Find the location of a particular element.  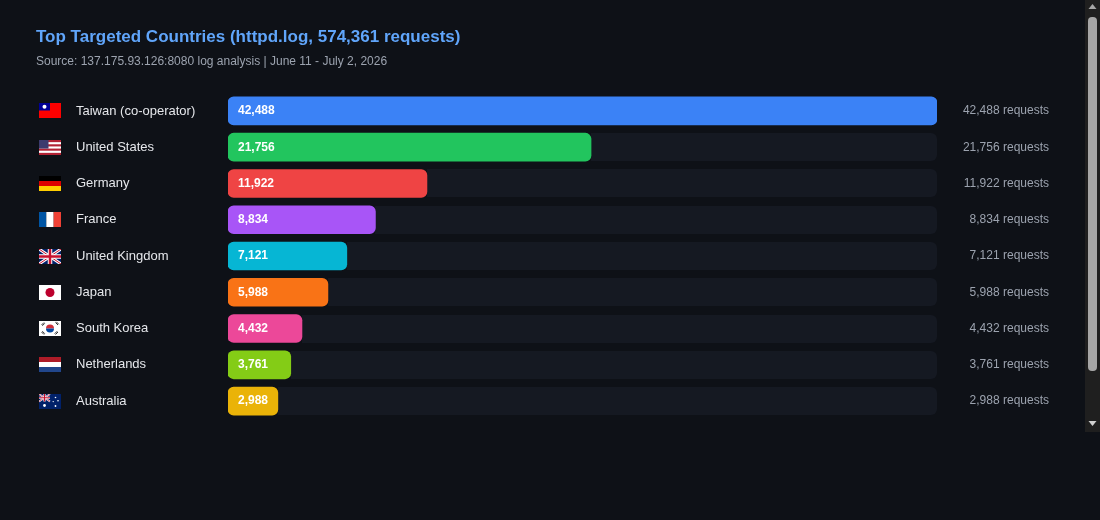

text: 2,988 requests is located at coordinates (1009, 400).